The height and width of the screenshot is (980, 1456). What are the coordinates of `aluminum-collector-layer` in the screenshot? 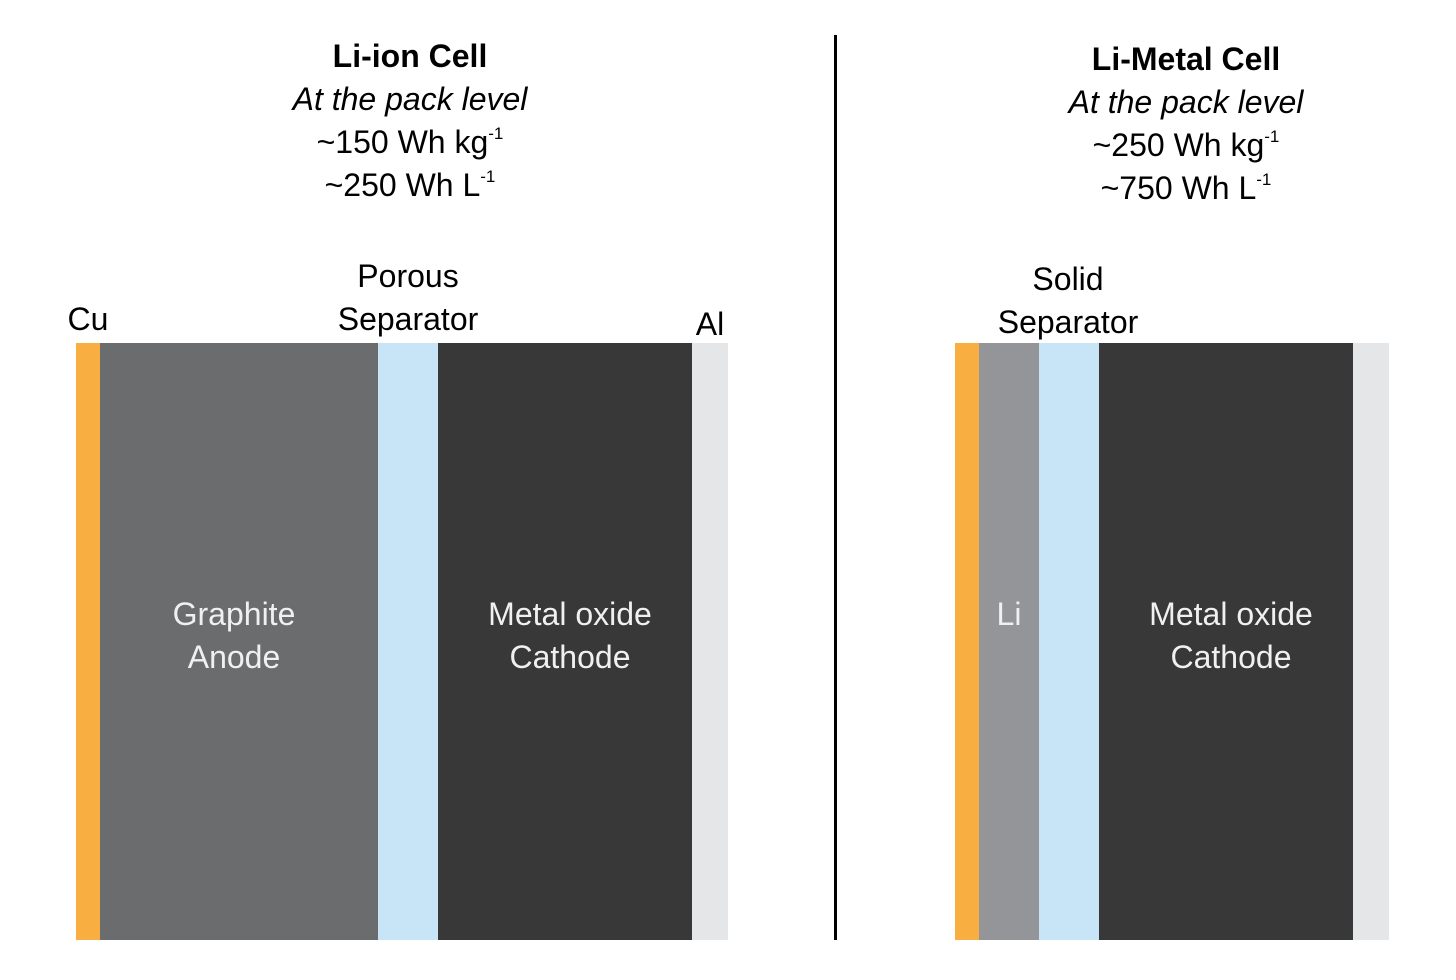 It's located at (710, 641).